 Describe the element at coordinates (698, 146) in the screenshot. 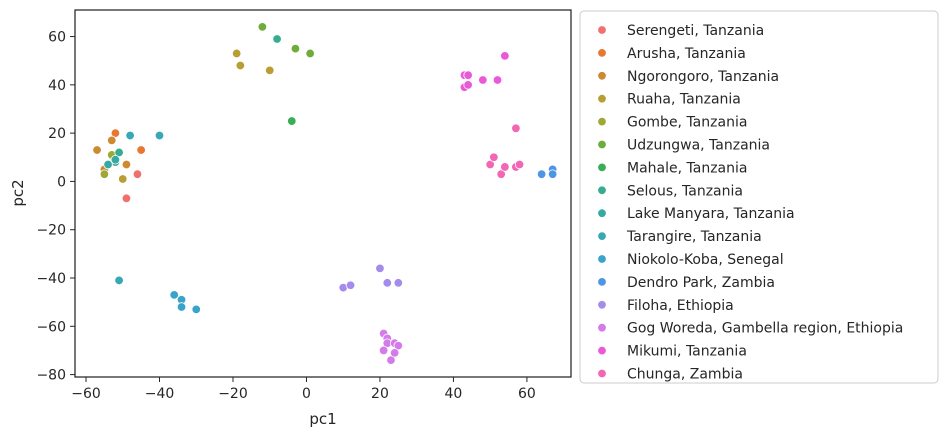

I see `legend-label: Udzungwa, Tanzania` at that location.